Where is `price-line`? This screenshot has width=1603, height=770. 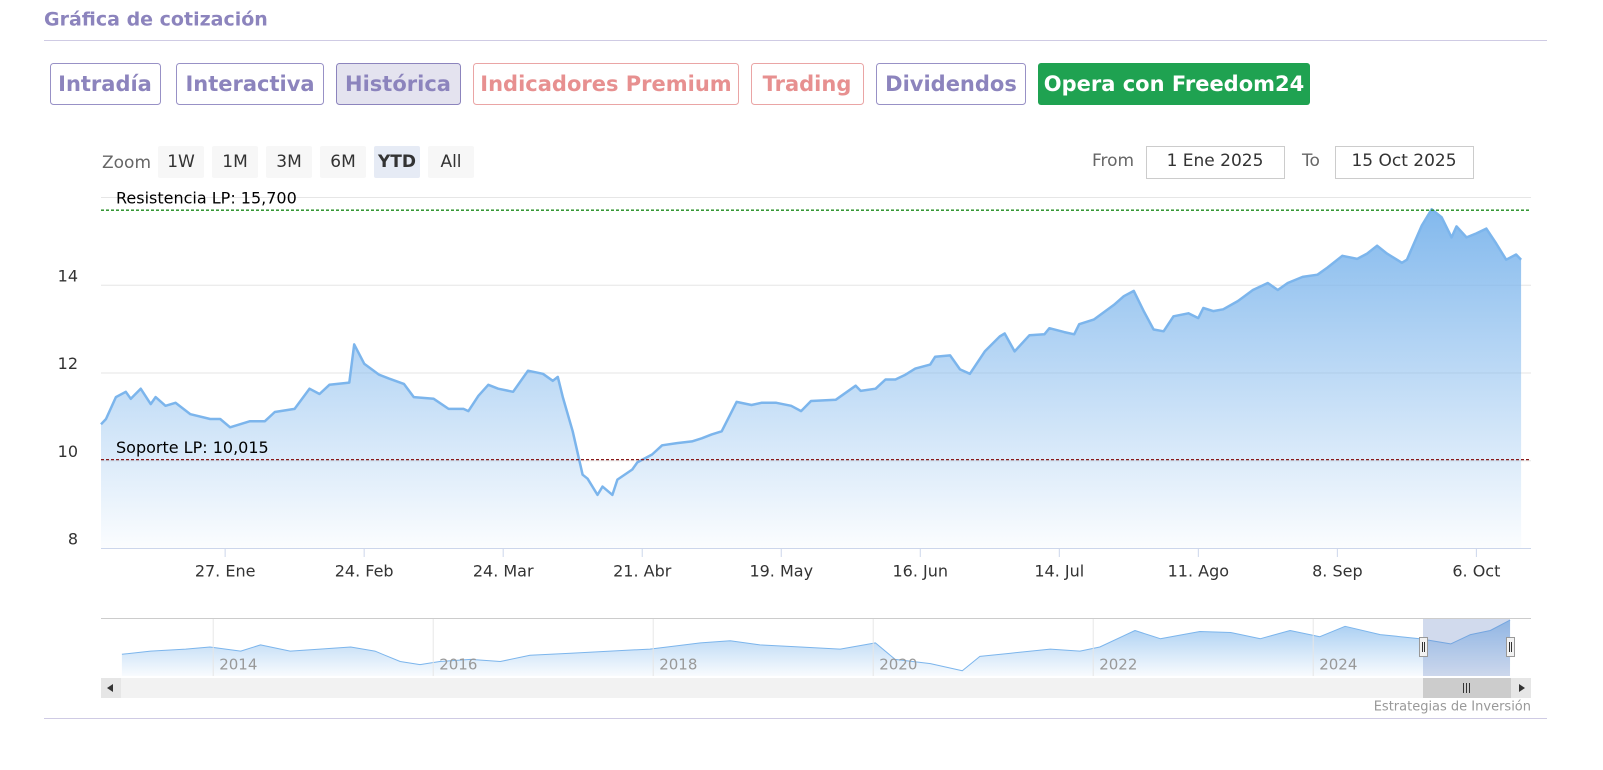
price-line is located at coordinates (816, 645).